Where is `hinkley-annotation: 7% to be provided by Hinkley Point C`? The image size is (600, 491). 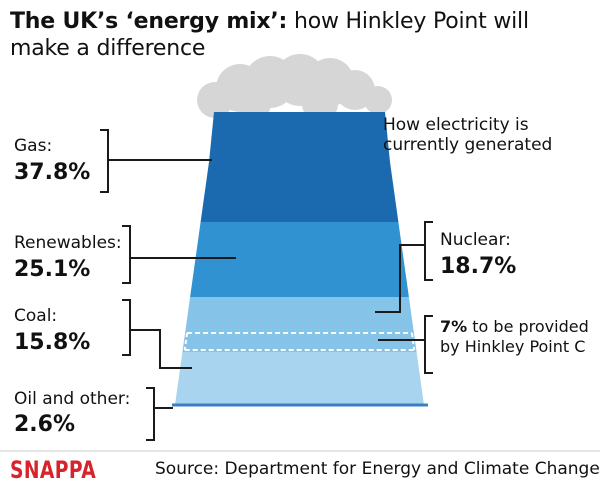 hinkley-annotation: 7% to be provided by Hinkley Point C is located at coordinates (515, 337).